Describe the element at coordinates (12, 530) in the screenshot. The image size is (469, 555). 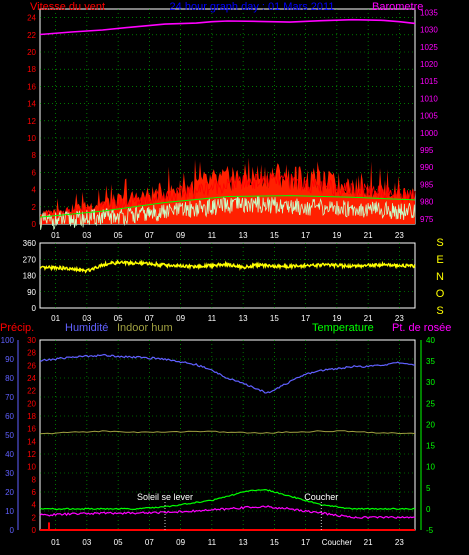
I see `humidity-tick-label: 0` at that location.